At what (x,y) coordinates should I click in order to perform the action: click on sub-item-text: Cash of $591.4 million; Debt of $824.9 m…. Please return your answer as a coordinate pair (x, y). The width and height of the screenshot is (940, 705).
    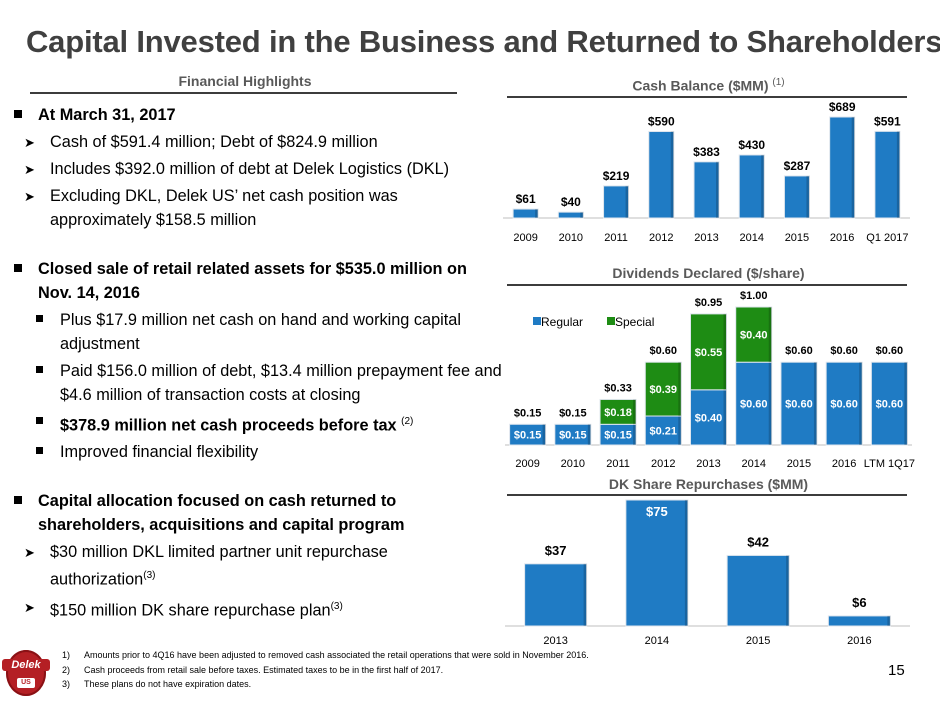
    Looking at the image, I should click on (214, 142).